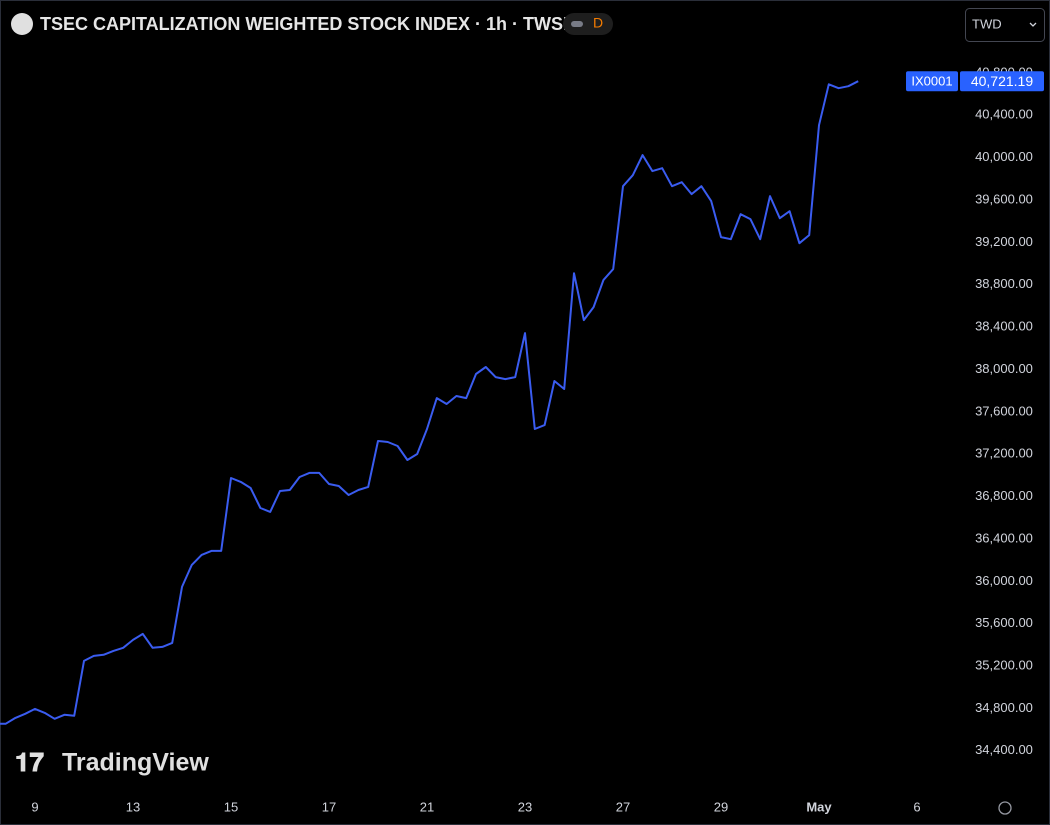 The width and height of the screenshot is (1050, 825). What do you see at coordinates (135, 763) in the screenshot?
I see `watermark: TradingView` at bounding box center [135, 763].